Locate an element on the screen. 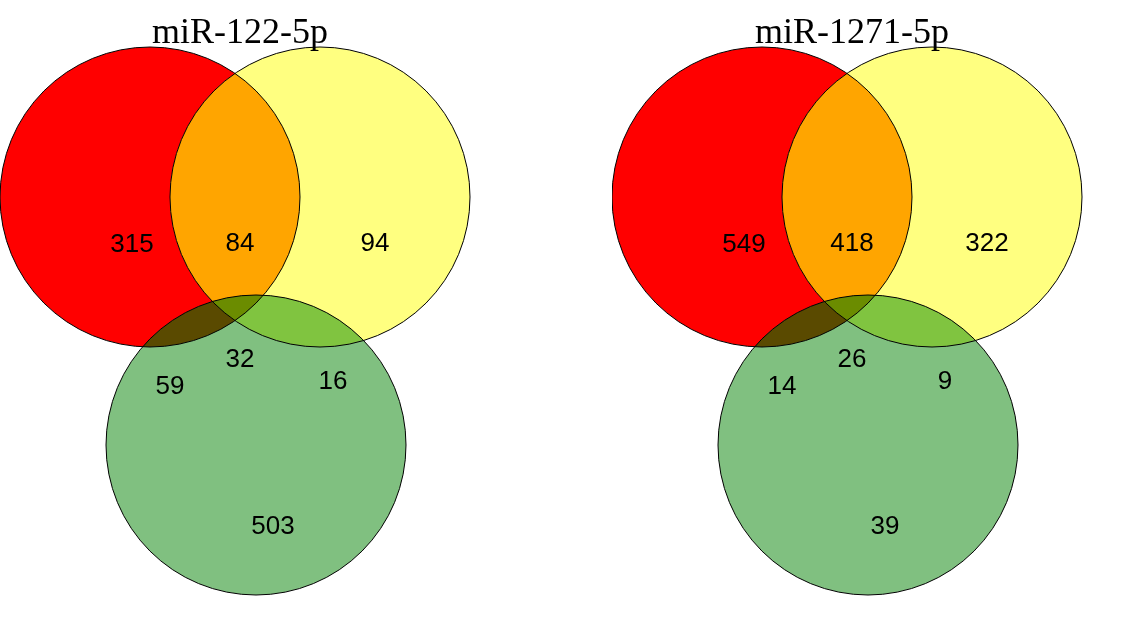  data-label: 418 is located at coordinates (852, 242).